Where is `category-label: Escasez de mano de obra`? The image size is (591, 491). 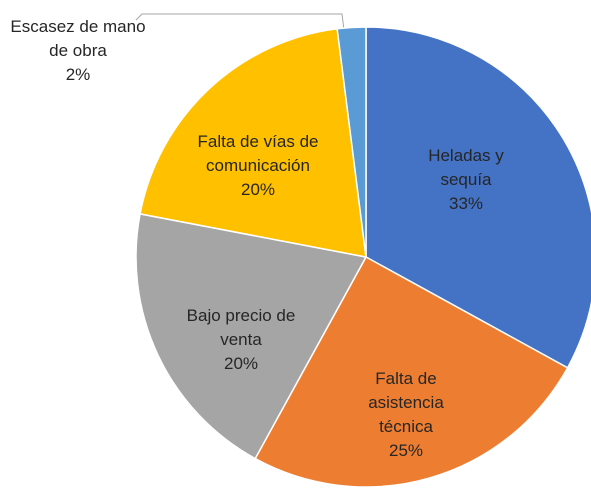
category-label: Escasez de mano de obra is located at coordinates (78, 38).